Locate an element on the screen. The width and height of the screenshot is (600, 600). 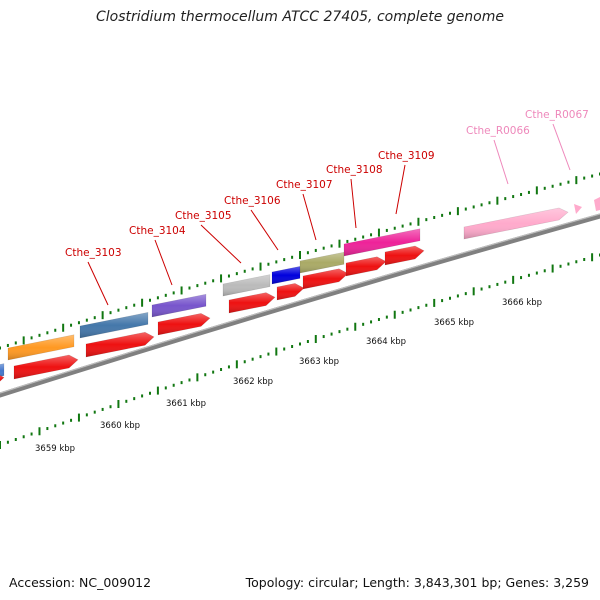
kbp-label: 3665 kbp is located at coordinates (454, 323).